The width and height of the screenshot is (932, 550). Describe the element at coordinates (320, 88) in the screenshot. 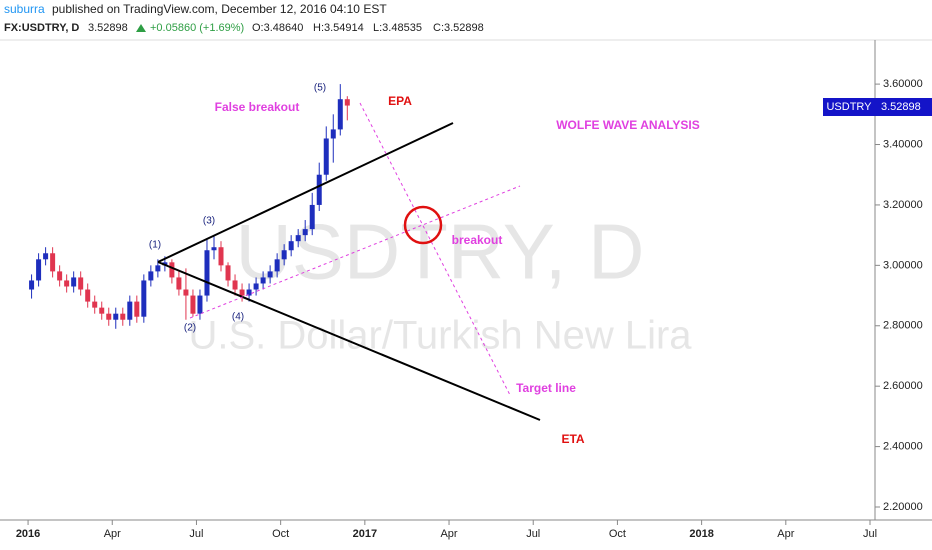

I see `wave-label: (5)` at that location.